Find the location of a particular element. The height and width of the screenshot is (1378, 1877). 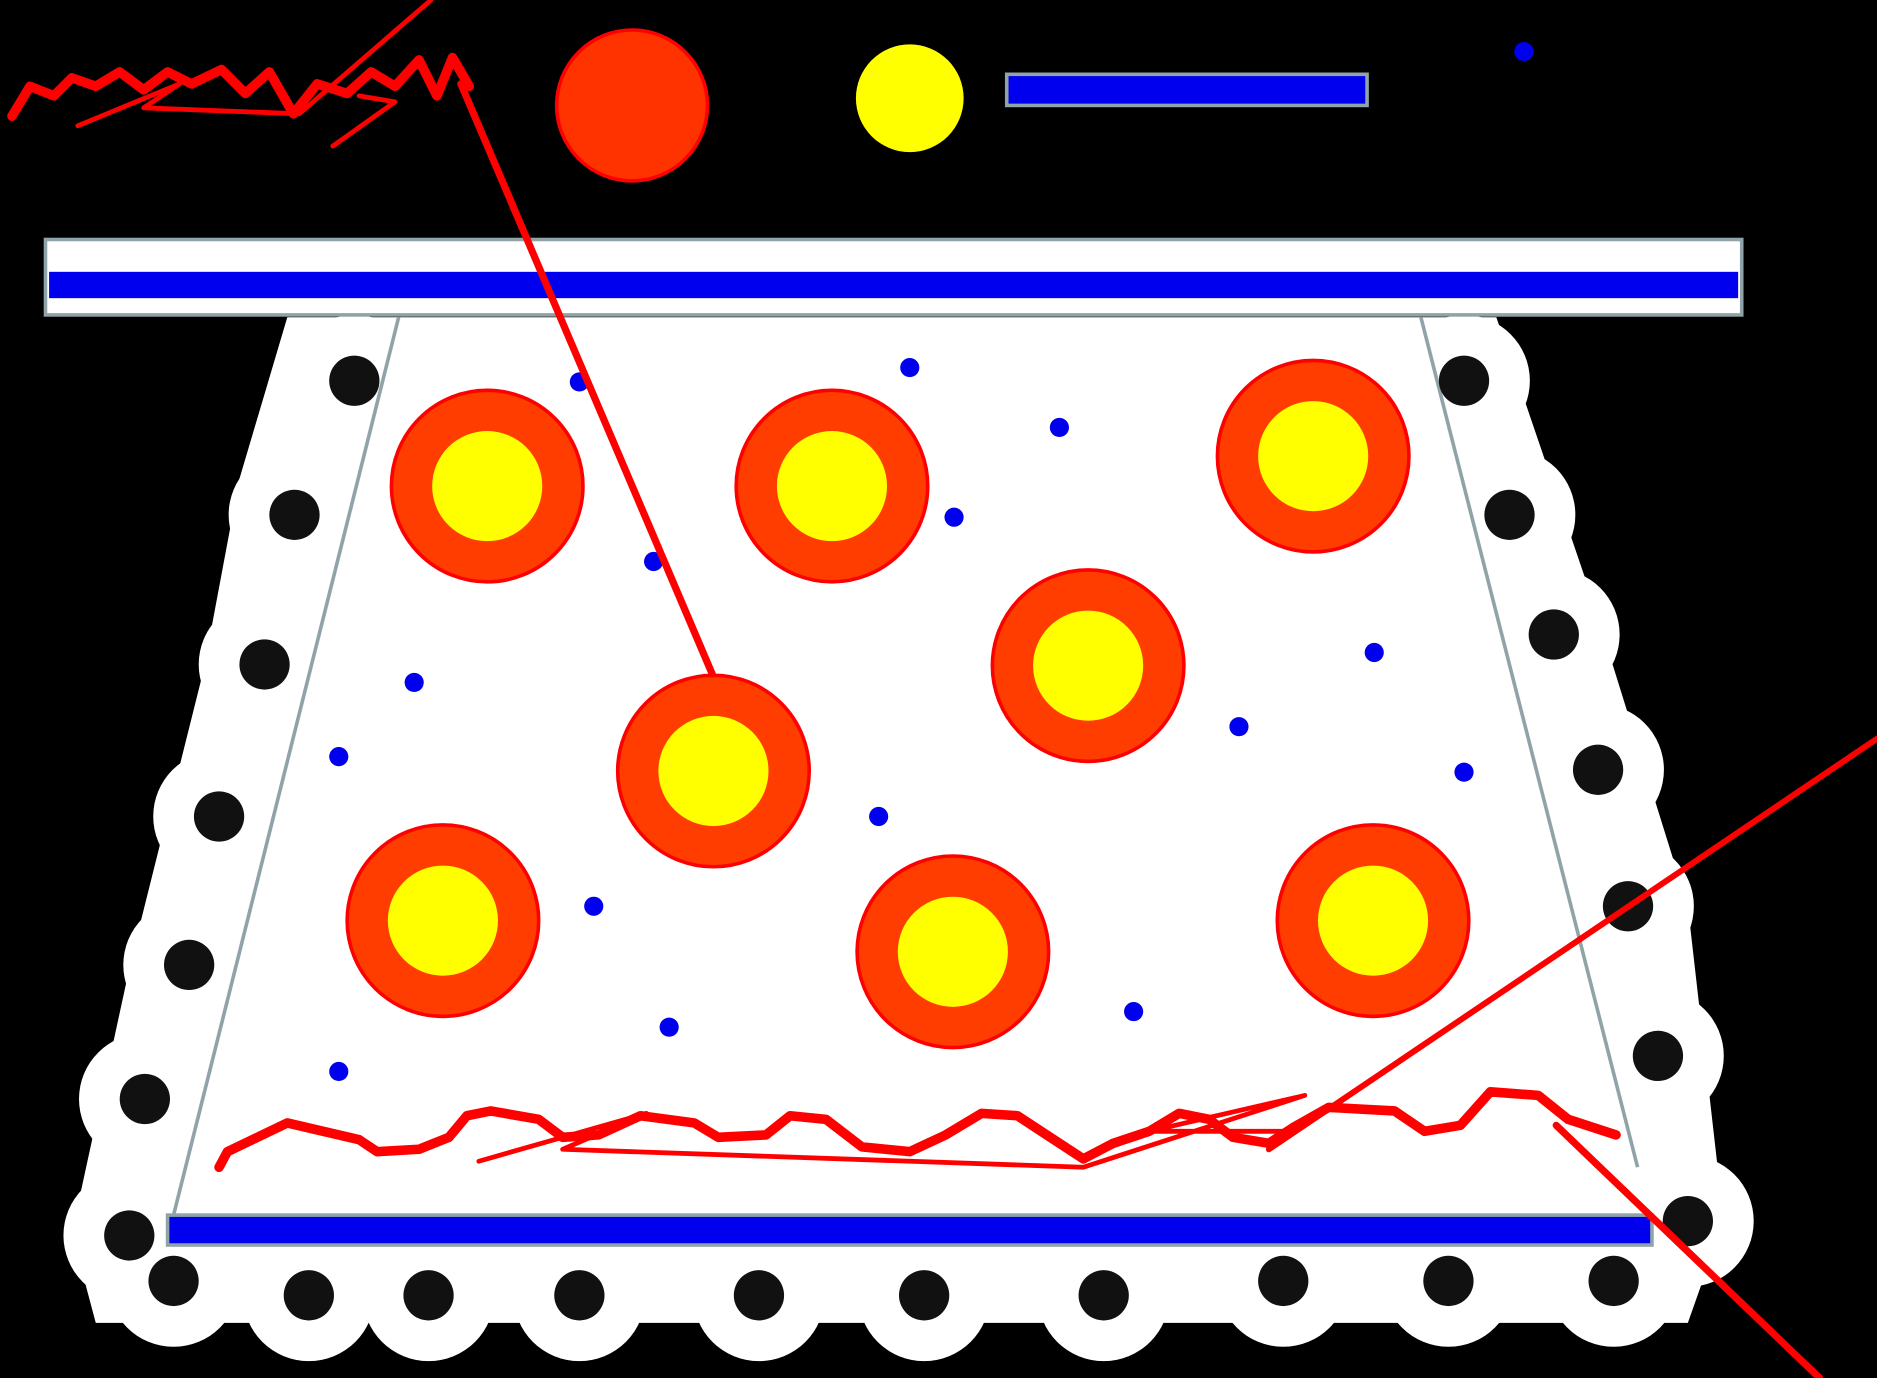

wall-right is located at coordinates (1529, 742).